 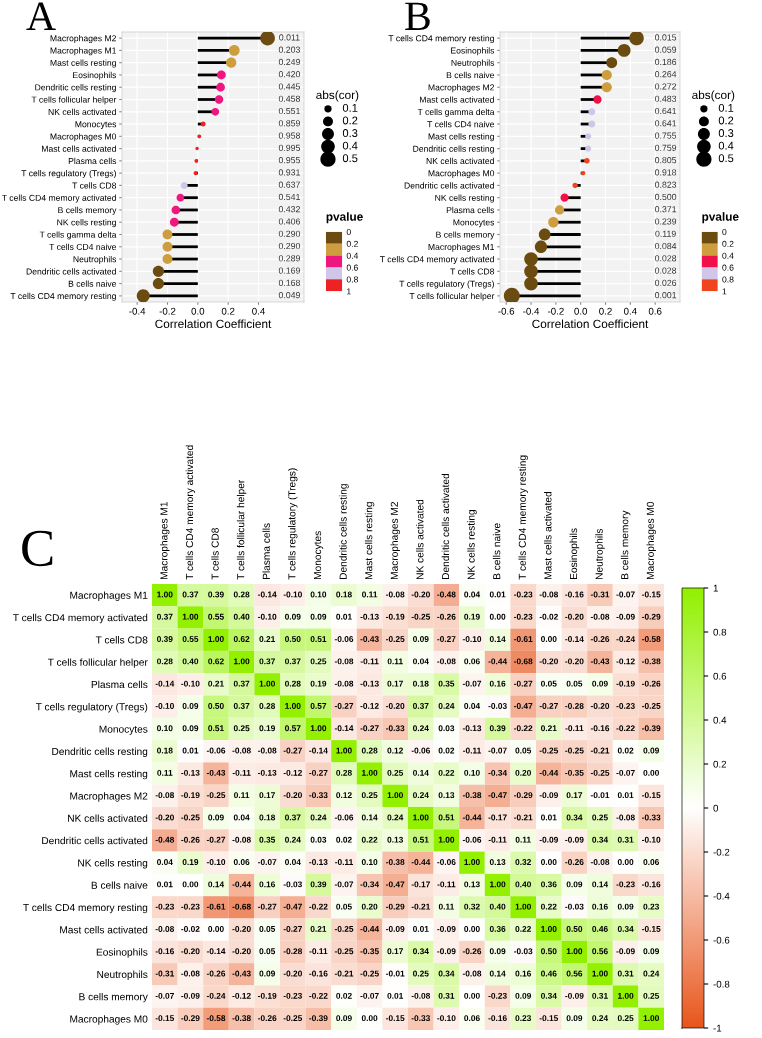 What do you see at coordinates (369, 1018) in the screenshot?
I see `data-label: 0.00` at bounding box center [369, 1018].